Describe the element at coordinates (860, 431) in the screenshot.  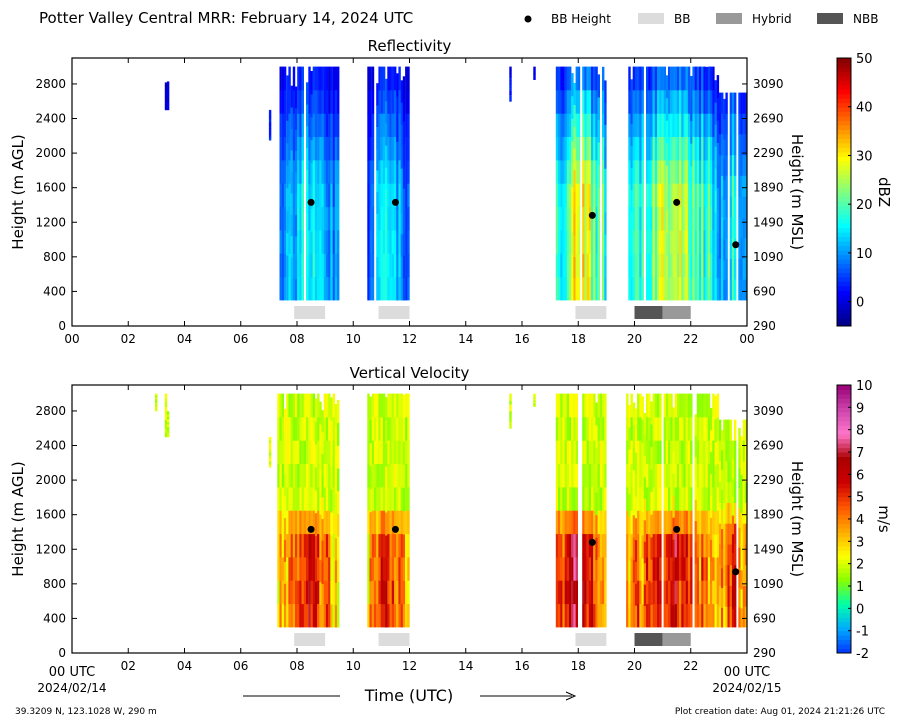
I see `colorbar-tick-label: 8` at that location.